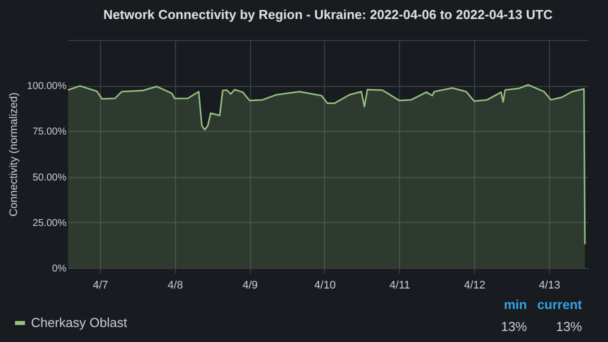 The width and height of the screenshot is (608, 342). I want to click on y-axis-title: Connectivity (normalized), so click(14, 154).